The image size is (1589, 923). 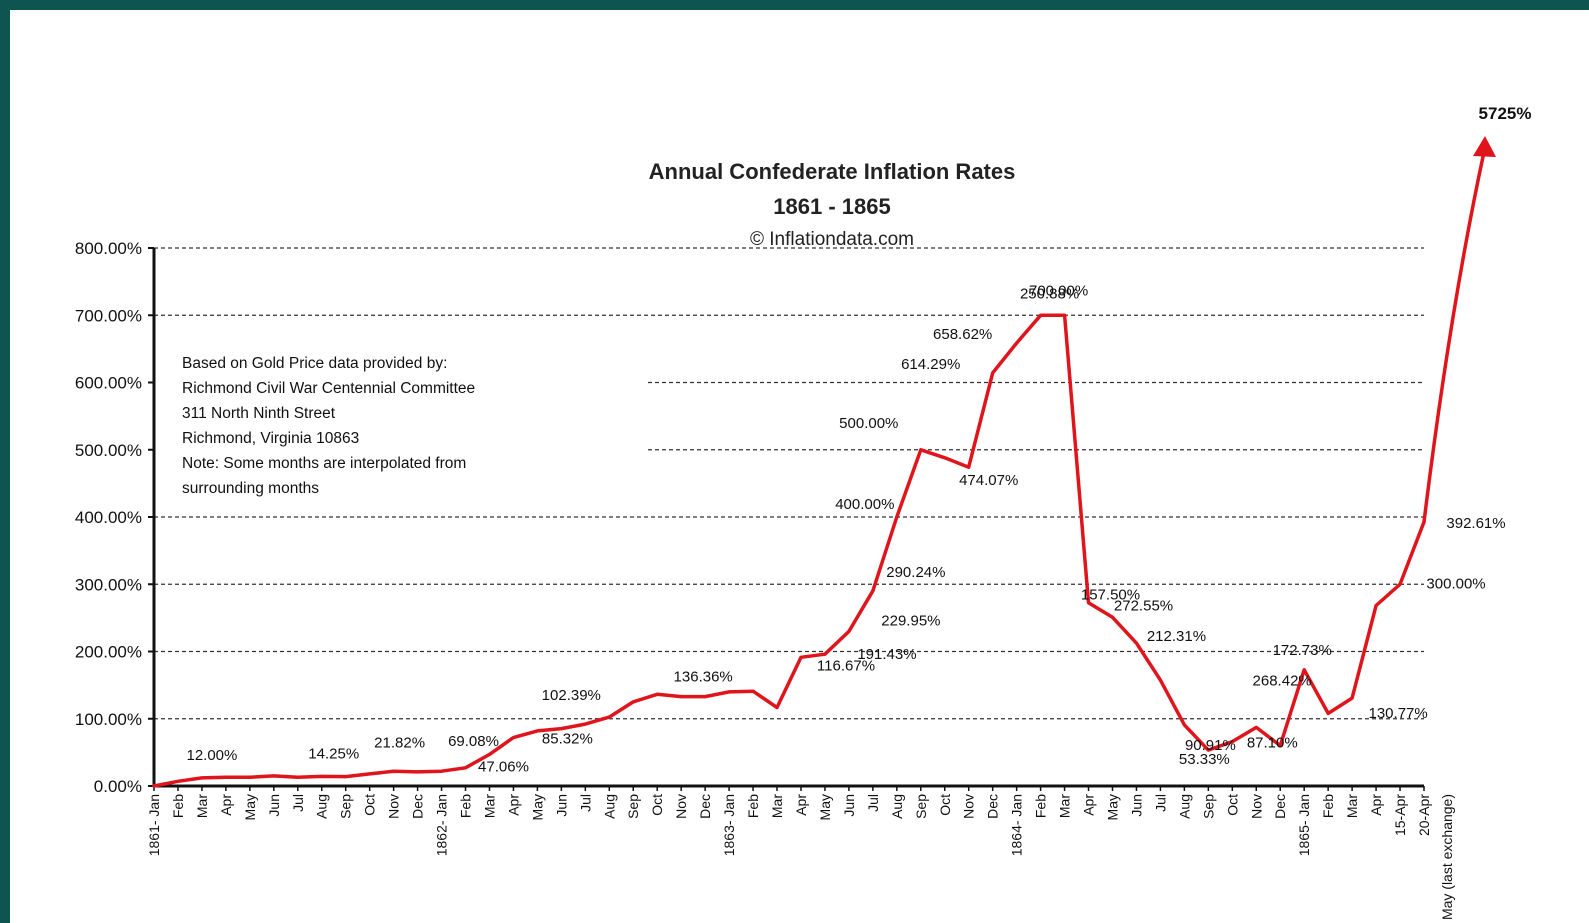 I want to click on data-label: 272.55%, so click(x=1143, y=606).